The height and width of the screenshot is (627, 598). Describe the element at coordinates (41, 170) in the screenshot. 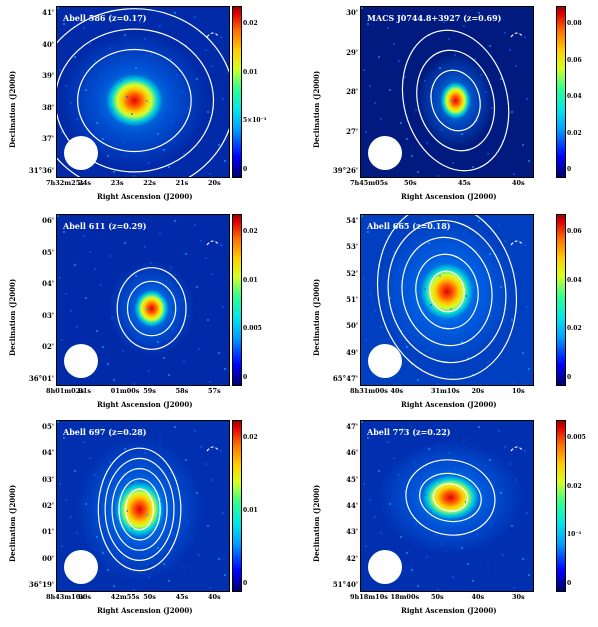

I see `y-tick-label: 31°36'` at that location.